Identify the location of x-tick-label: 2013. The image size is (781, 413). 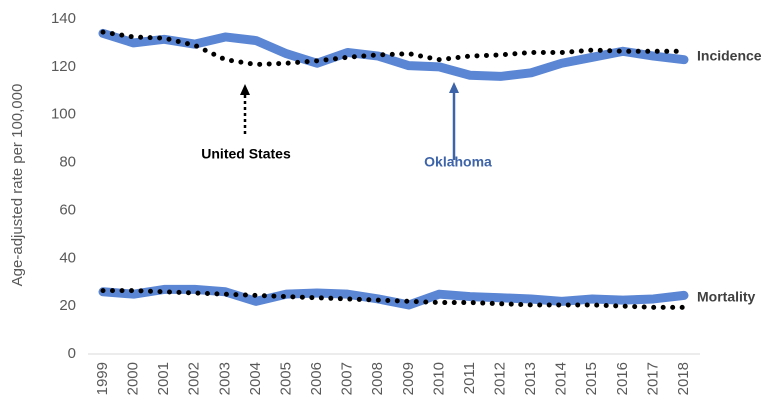
(530, 378).